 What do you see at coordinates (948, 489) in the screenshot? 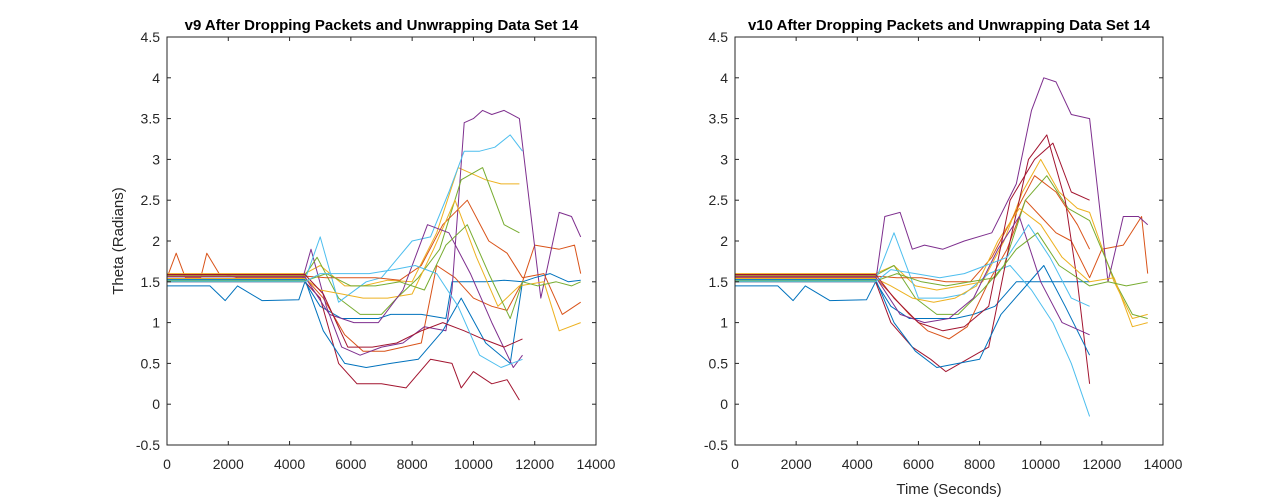
I see `right-x-axis-label: Time (Seconds)` at bounding box center [948, 489].